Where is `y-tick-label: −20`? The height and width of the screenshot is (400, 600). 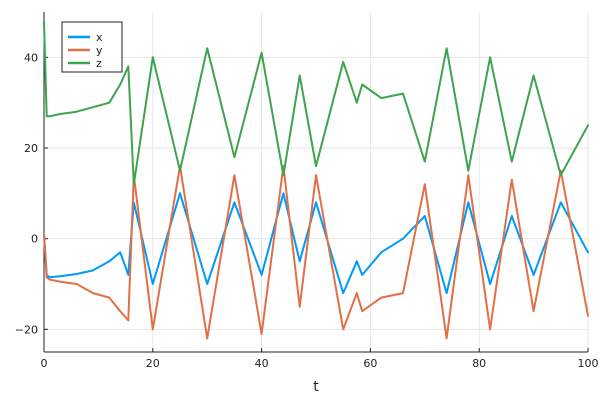
y-tick-label: −20 is located at coordinates (26, 329).